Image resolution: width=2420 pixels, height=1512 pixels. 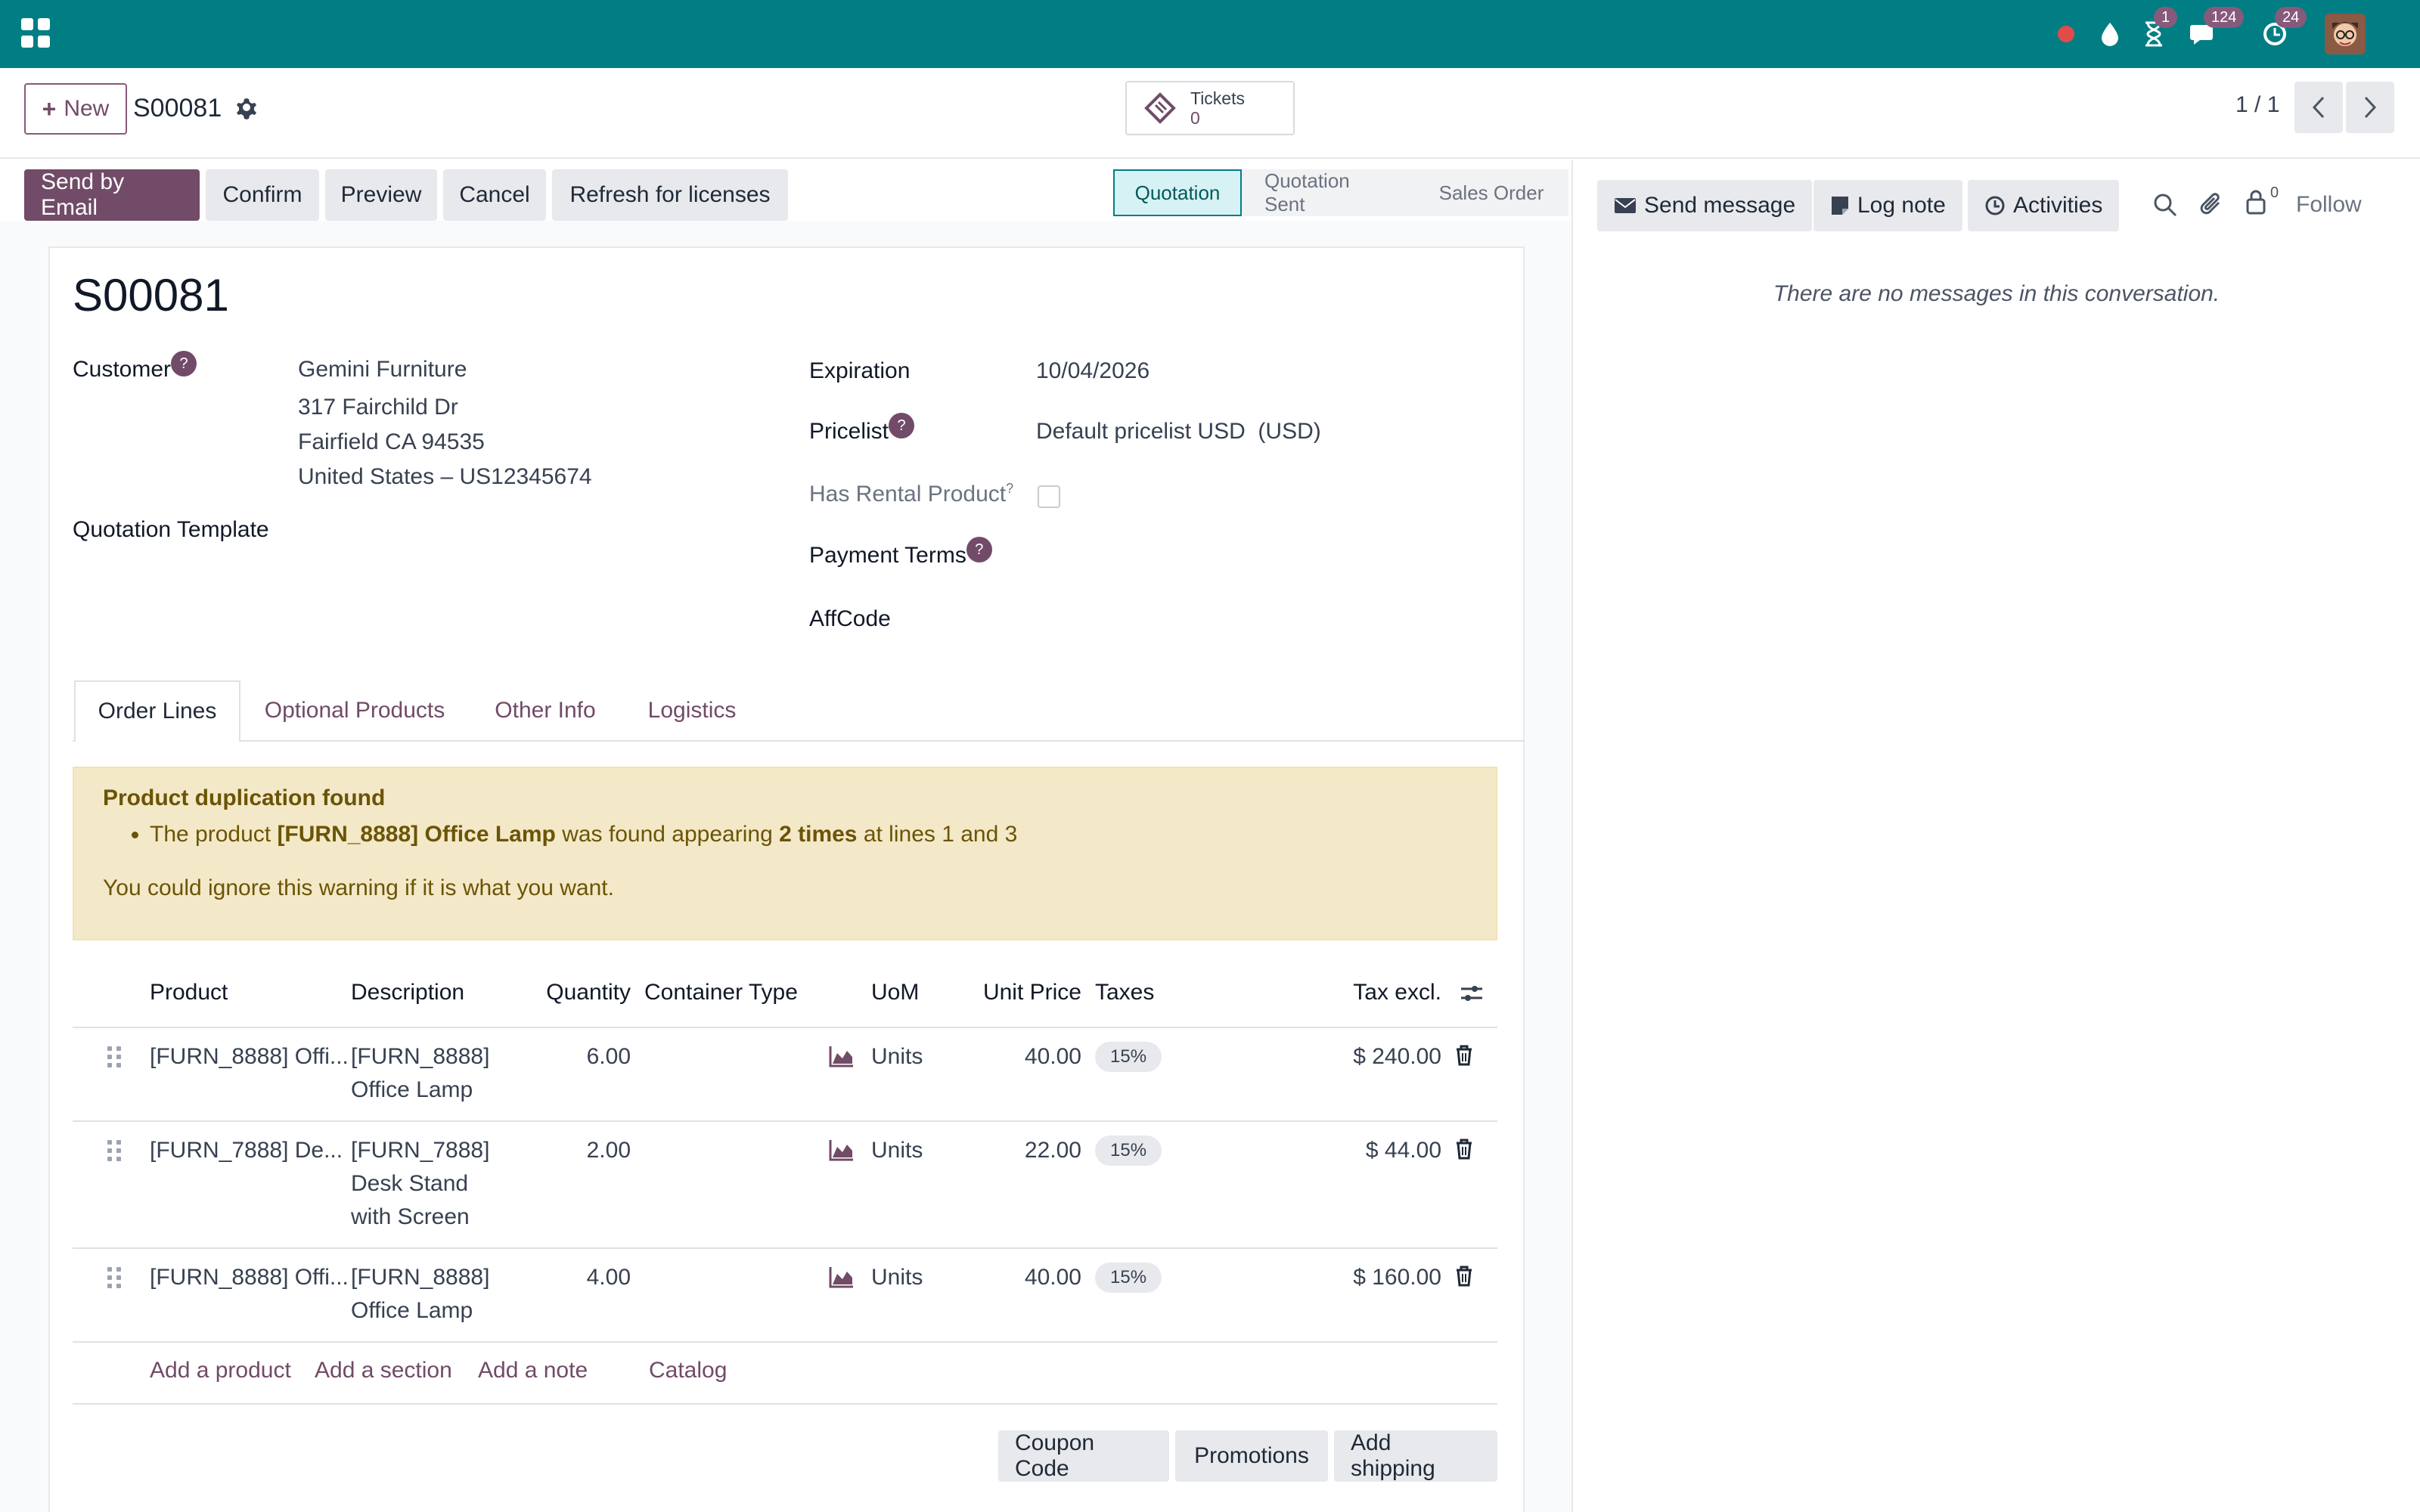 What do you see at coordinates (1887, 205) in the screenshot?
I see `log-note-button: Log note` at bounding box center [1887, 205].